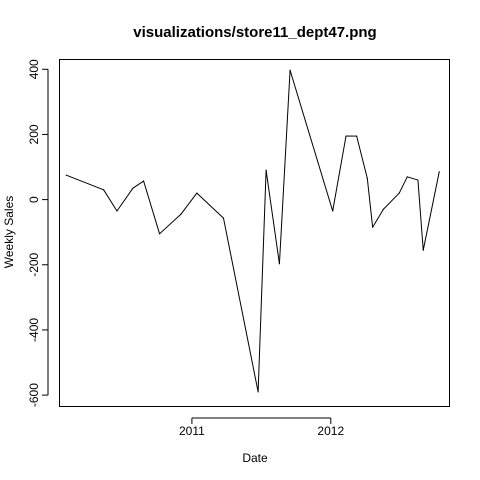 The width and height of the screenshot is (480, 480). Describe the element at coordinates (330, 431) in the screenshot. I see `x-tick-label-1: 2012` at that location.